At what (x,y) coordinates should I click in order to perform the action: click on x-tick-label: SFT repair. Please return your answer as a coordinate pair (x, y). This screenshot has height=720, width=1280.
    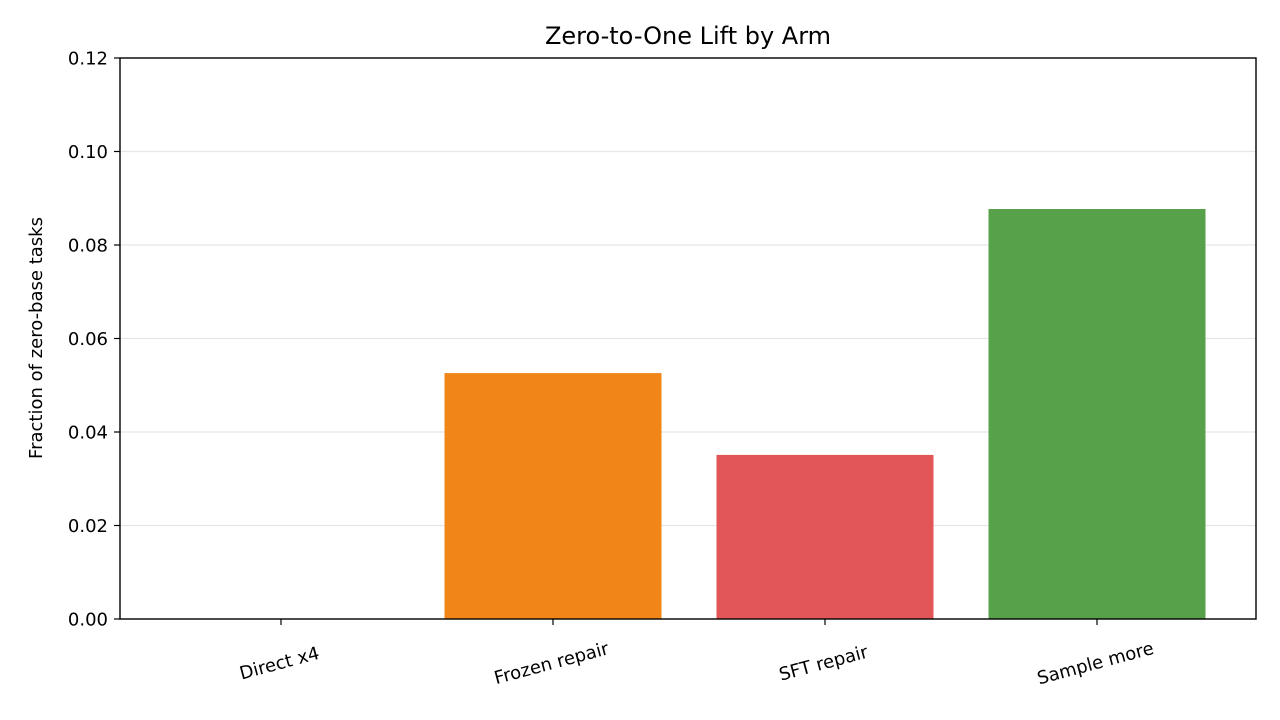
    Looking at the image, I should click on (824, 664).